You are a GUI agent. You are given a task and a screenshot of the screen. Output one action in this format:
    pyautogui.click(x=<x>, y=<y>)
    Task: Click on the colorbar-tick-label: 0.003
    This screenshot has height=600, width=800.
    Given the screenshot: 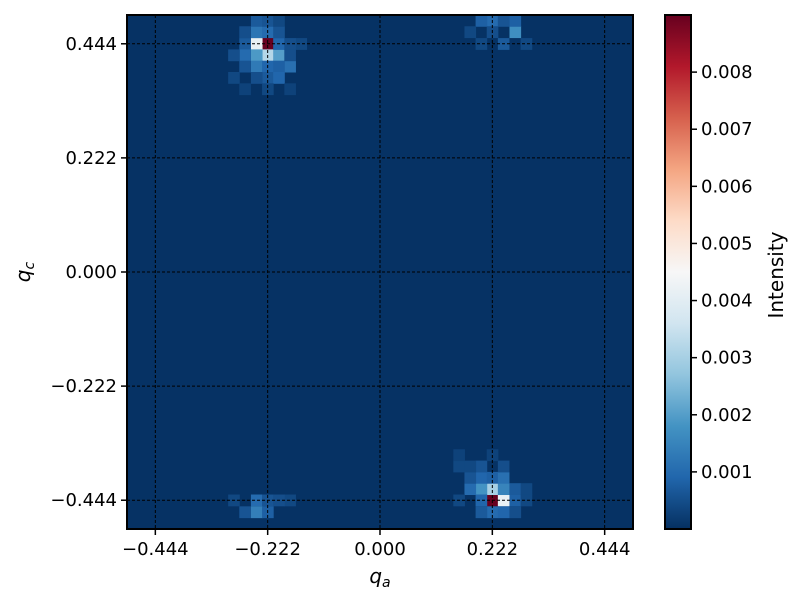 What is the action you would take?
    pyautogui.click(x=727, y=358)
    